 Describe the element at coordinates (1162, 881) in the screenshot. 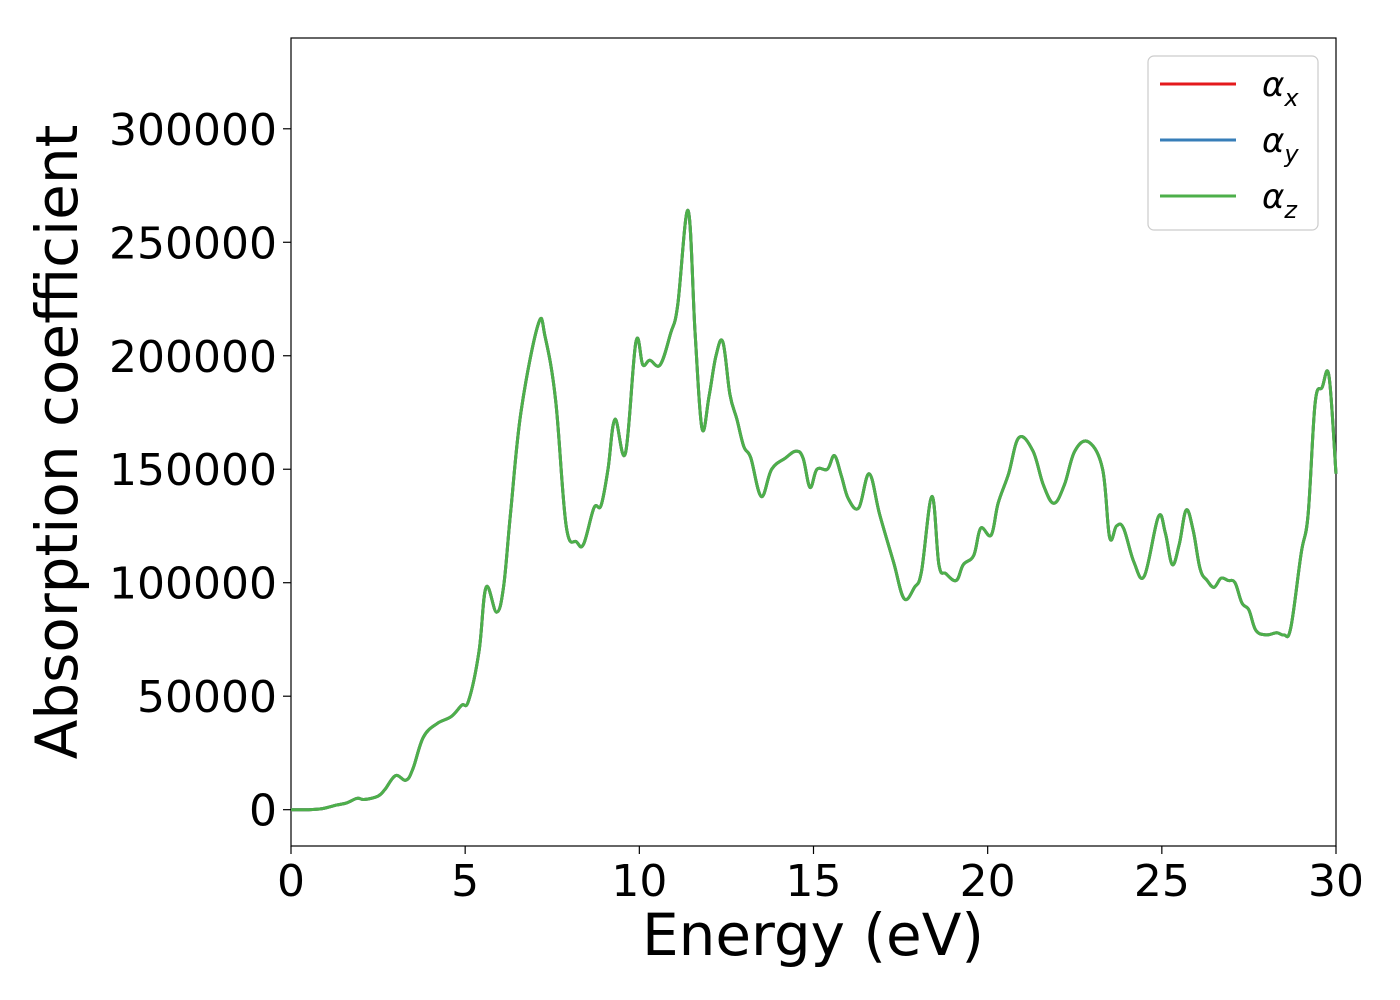

I see `x-tick-label: 25` at that location.